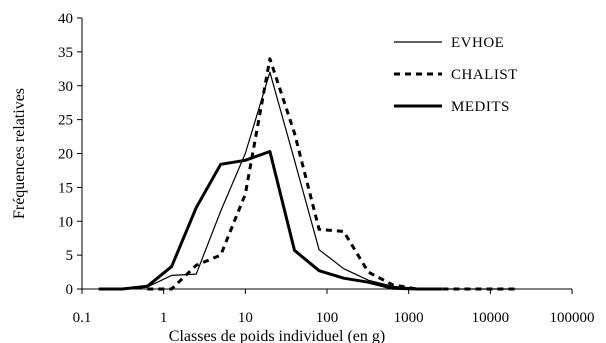 Image resolution: width=606 pixels, height=343 pixels. Describe the element at coordinates (65, 121) in the screenshot. I see `y-tick-label: 25` at that location.